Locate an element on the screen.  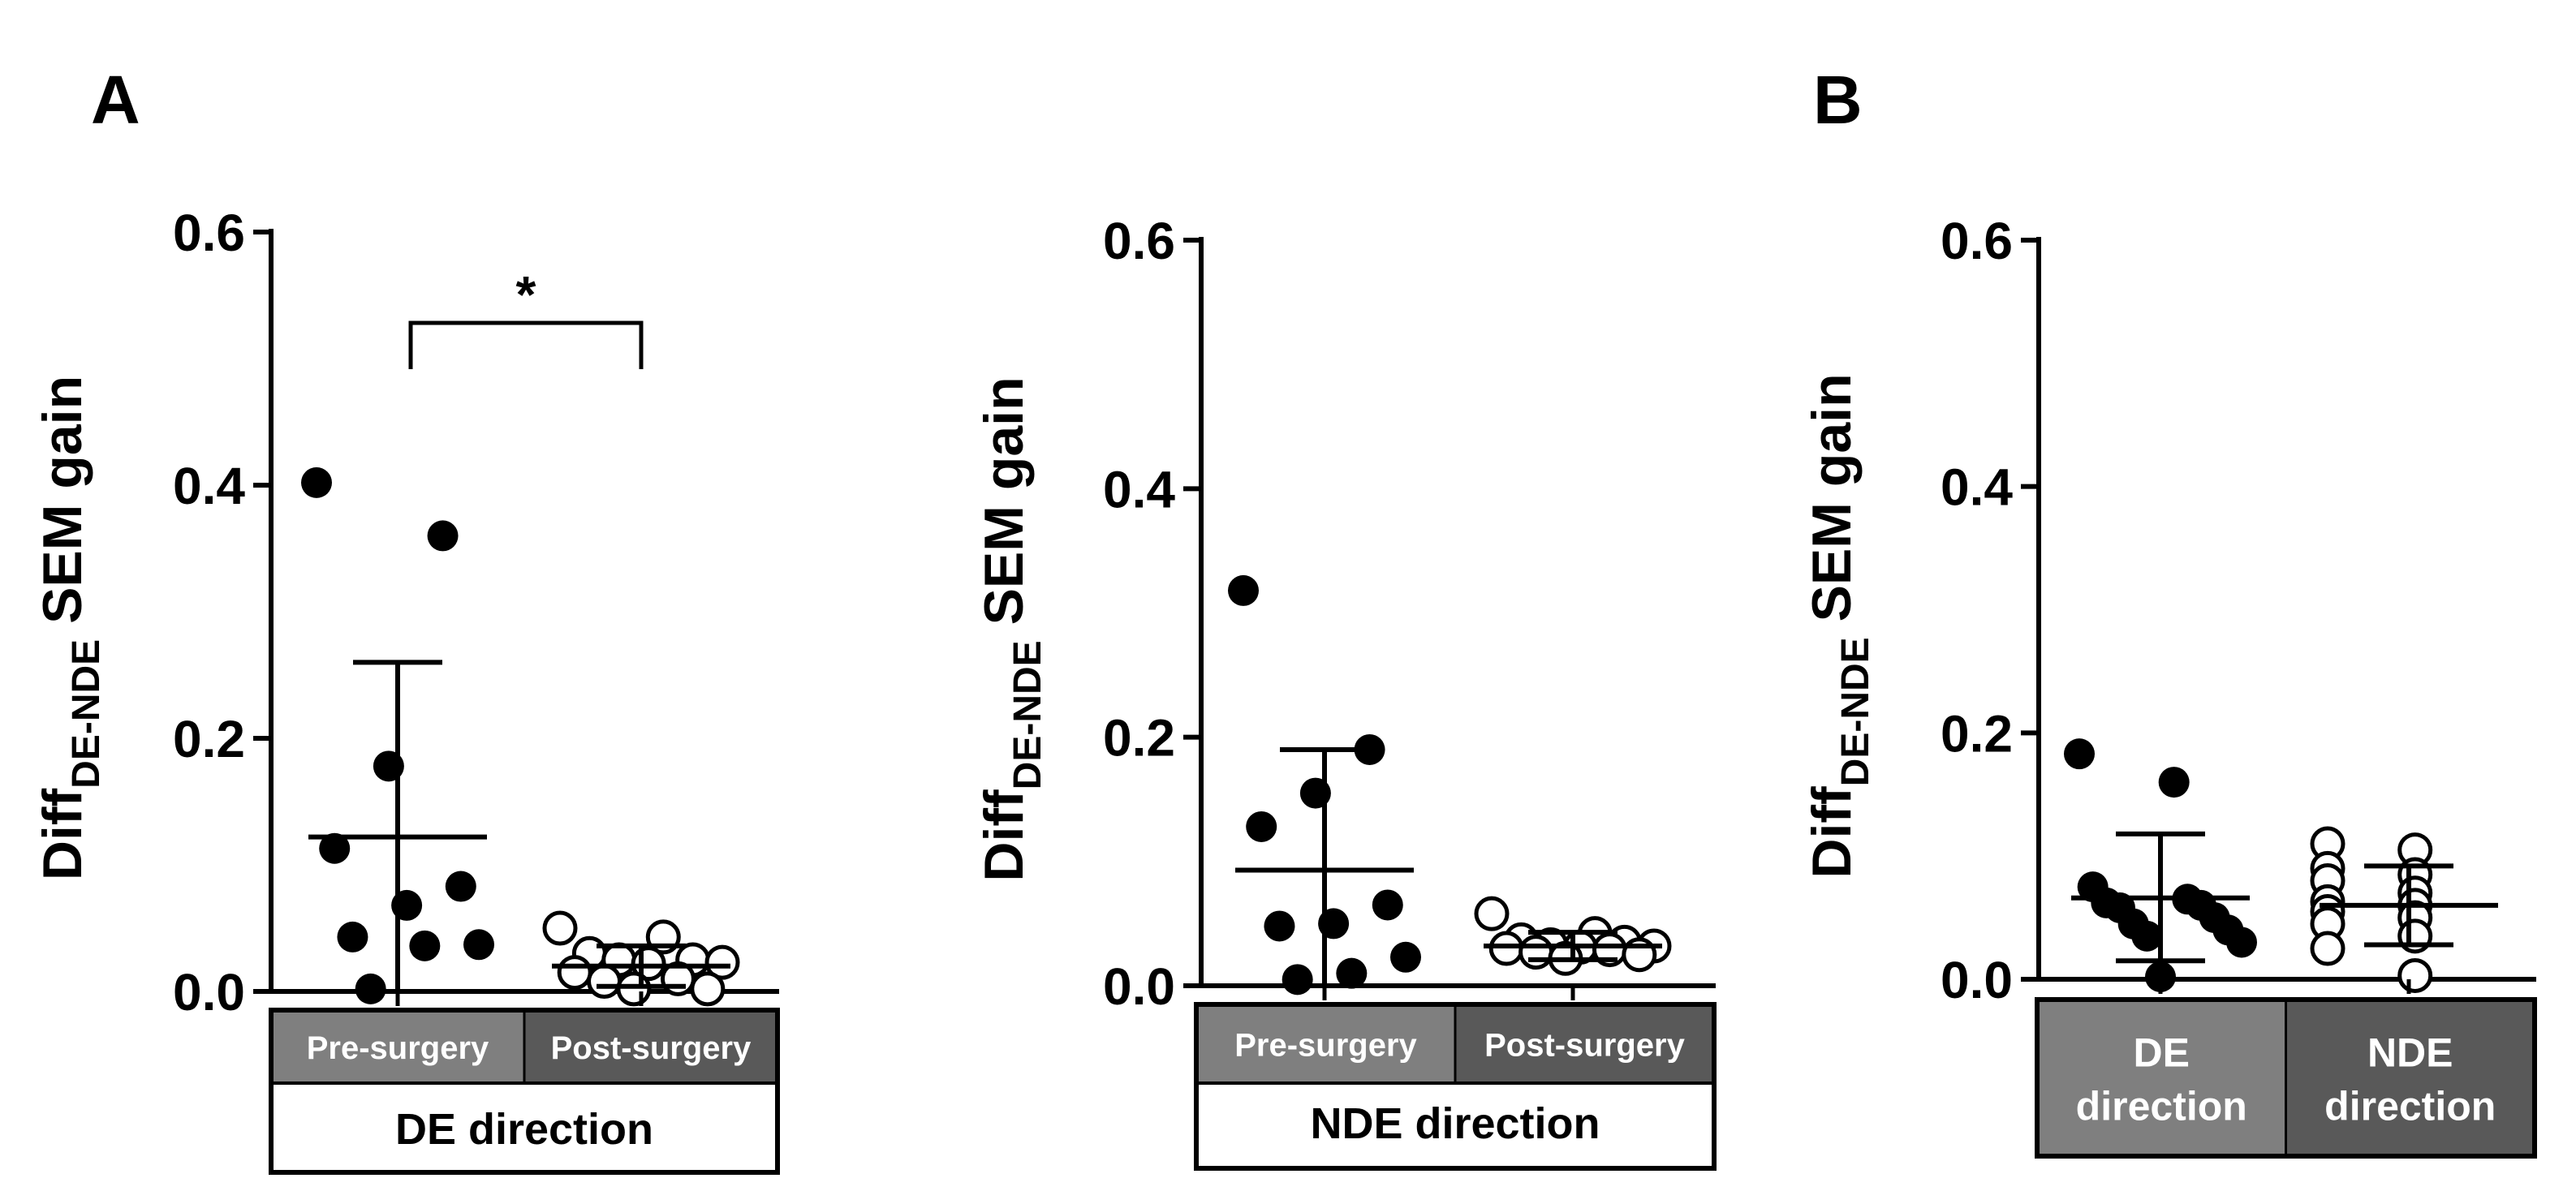
significance-label: * is located at coordinates (526, 294).